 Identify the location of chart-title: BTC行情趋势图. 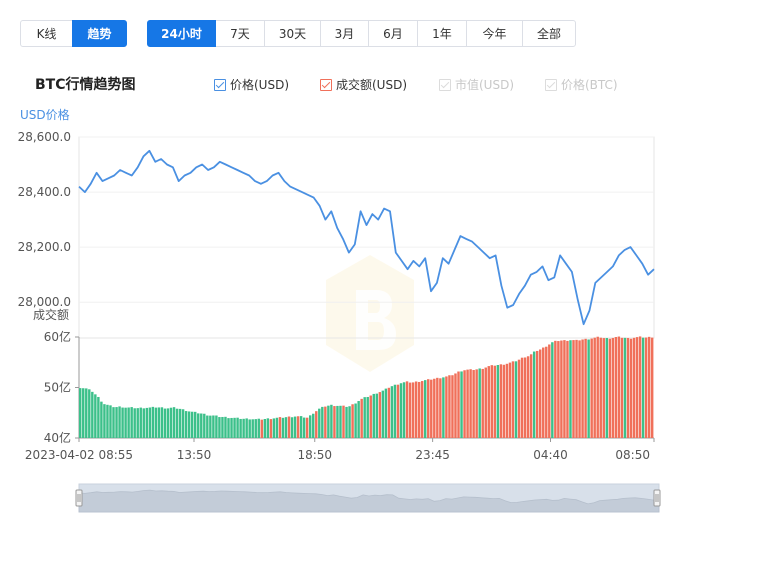
(85, 85).